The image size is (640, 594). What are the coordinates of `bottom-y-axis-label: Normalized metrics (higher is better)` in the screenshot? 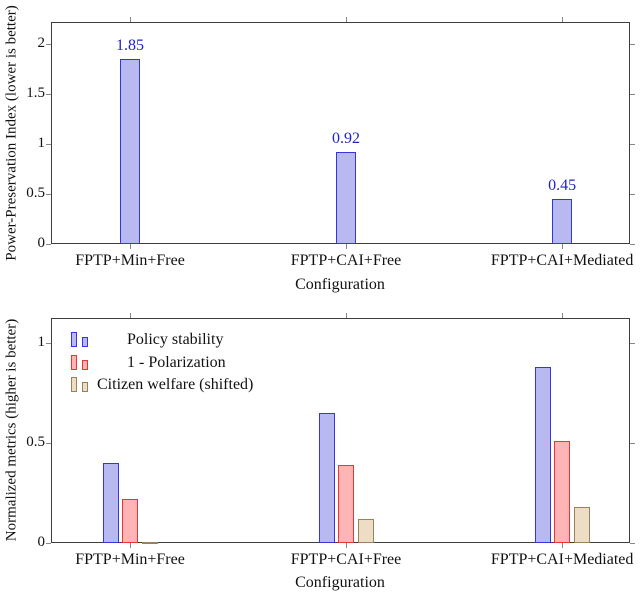 It's located at (11, 430).